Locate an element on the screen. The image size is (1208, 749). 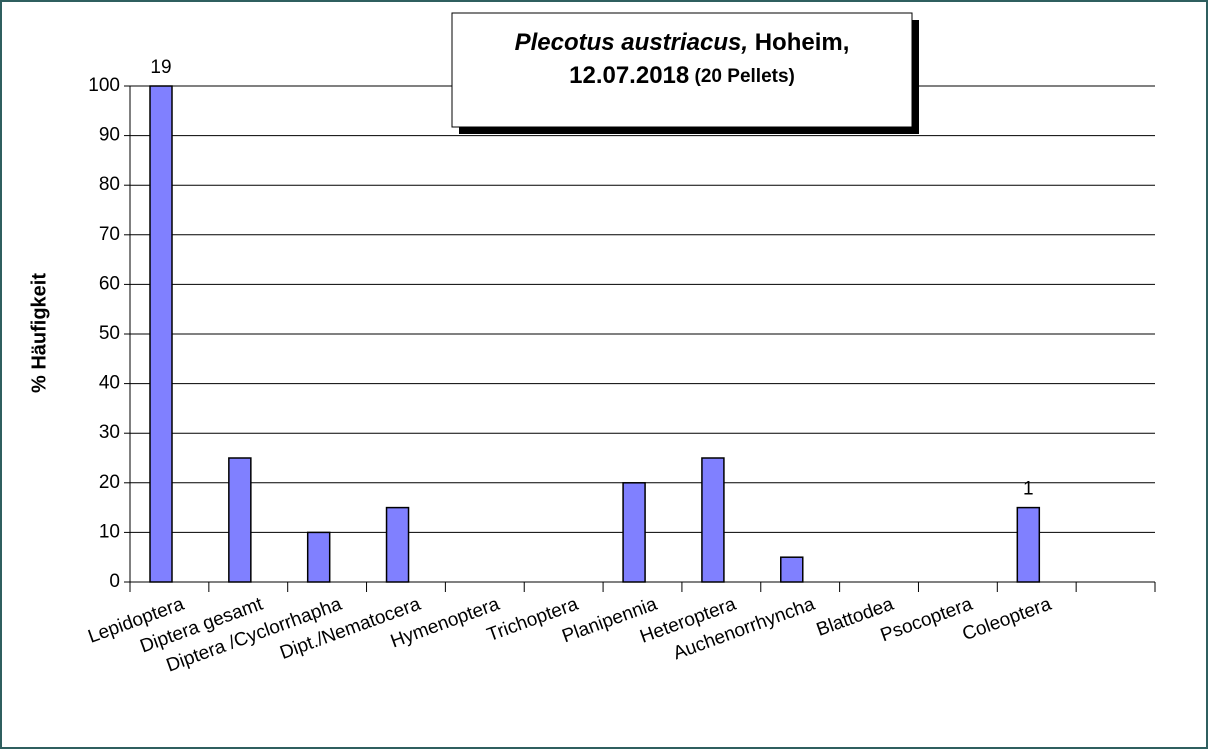
y-tick-label: 50 is located at coordinates (109, 333).